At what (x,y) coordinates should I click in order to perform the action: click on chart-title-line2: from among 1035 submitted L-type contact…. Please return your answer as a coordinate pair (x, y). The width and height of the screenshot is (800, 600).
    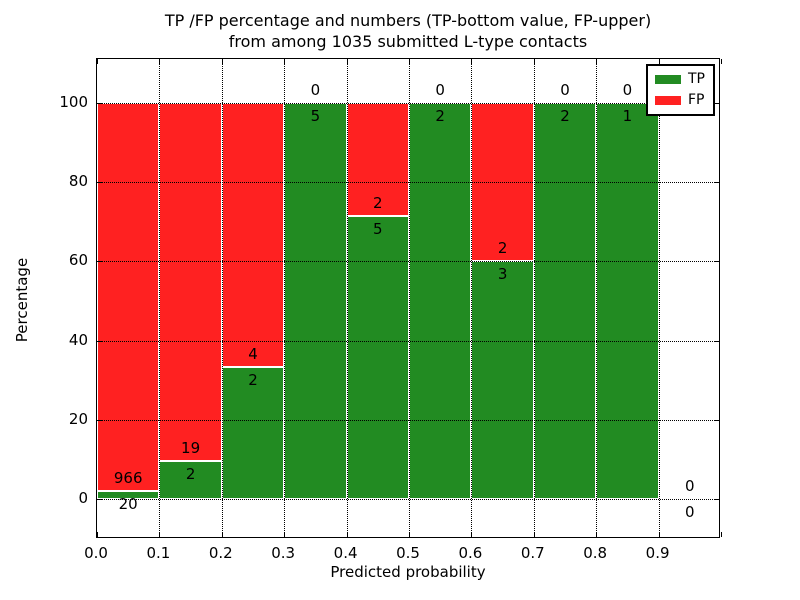
    Looking at the image, I should click on (408, 41).